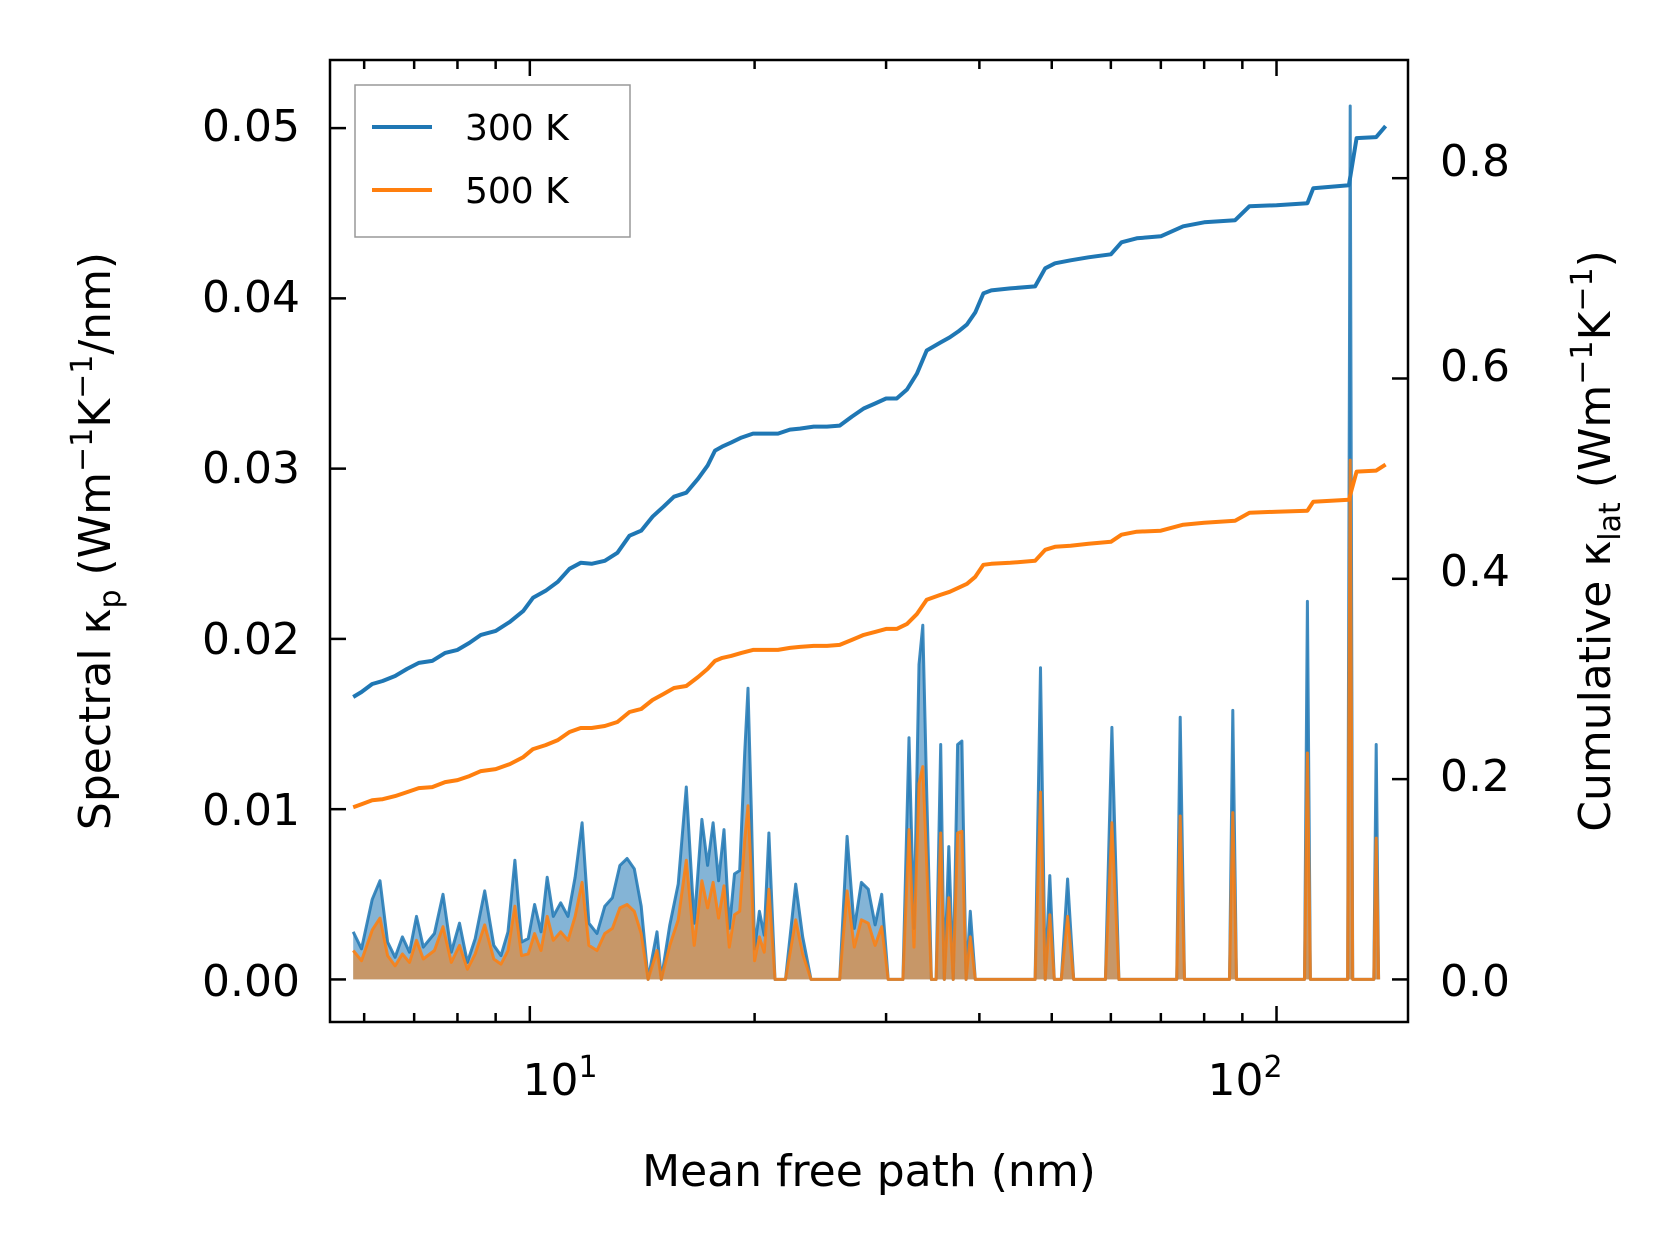 The height and width of the screenshot is (1254, 1679). I want to click on y-left-tick-label-2: 0.02, so click(251, 639).